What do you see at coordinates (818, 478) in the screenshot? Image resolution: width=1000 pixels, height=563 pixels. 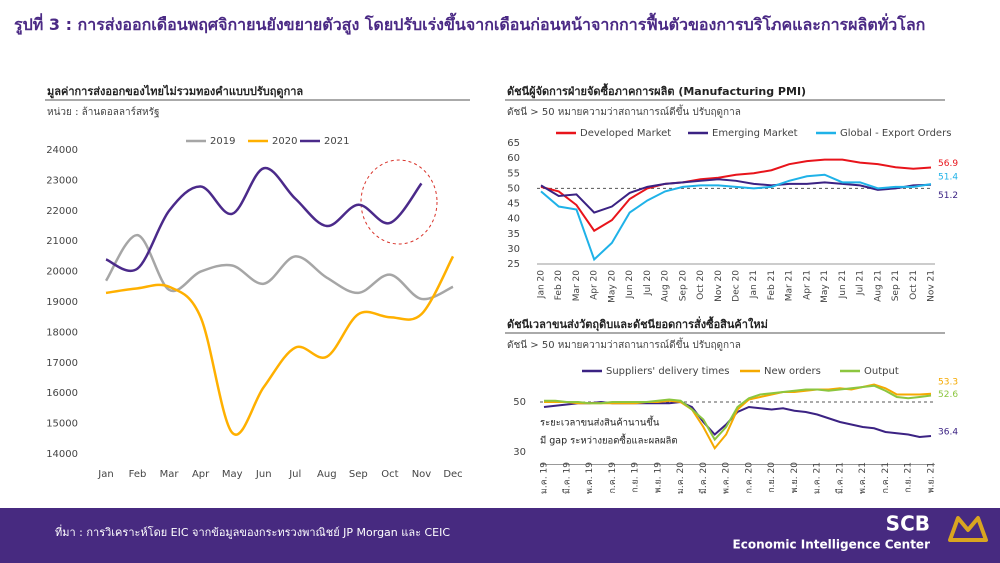 I see `x-tick-label: ม.ค. 21` at bounding box center [818, 478].